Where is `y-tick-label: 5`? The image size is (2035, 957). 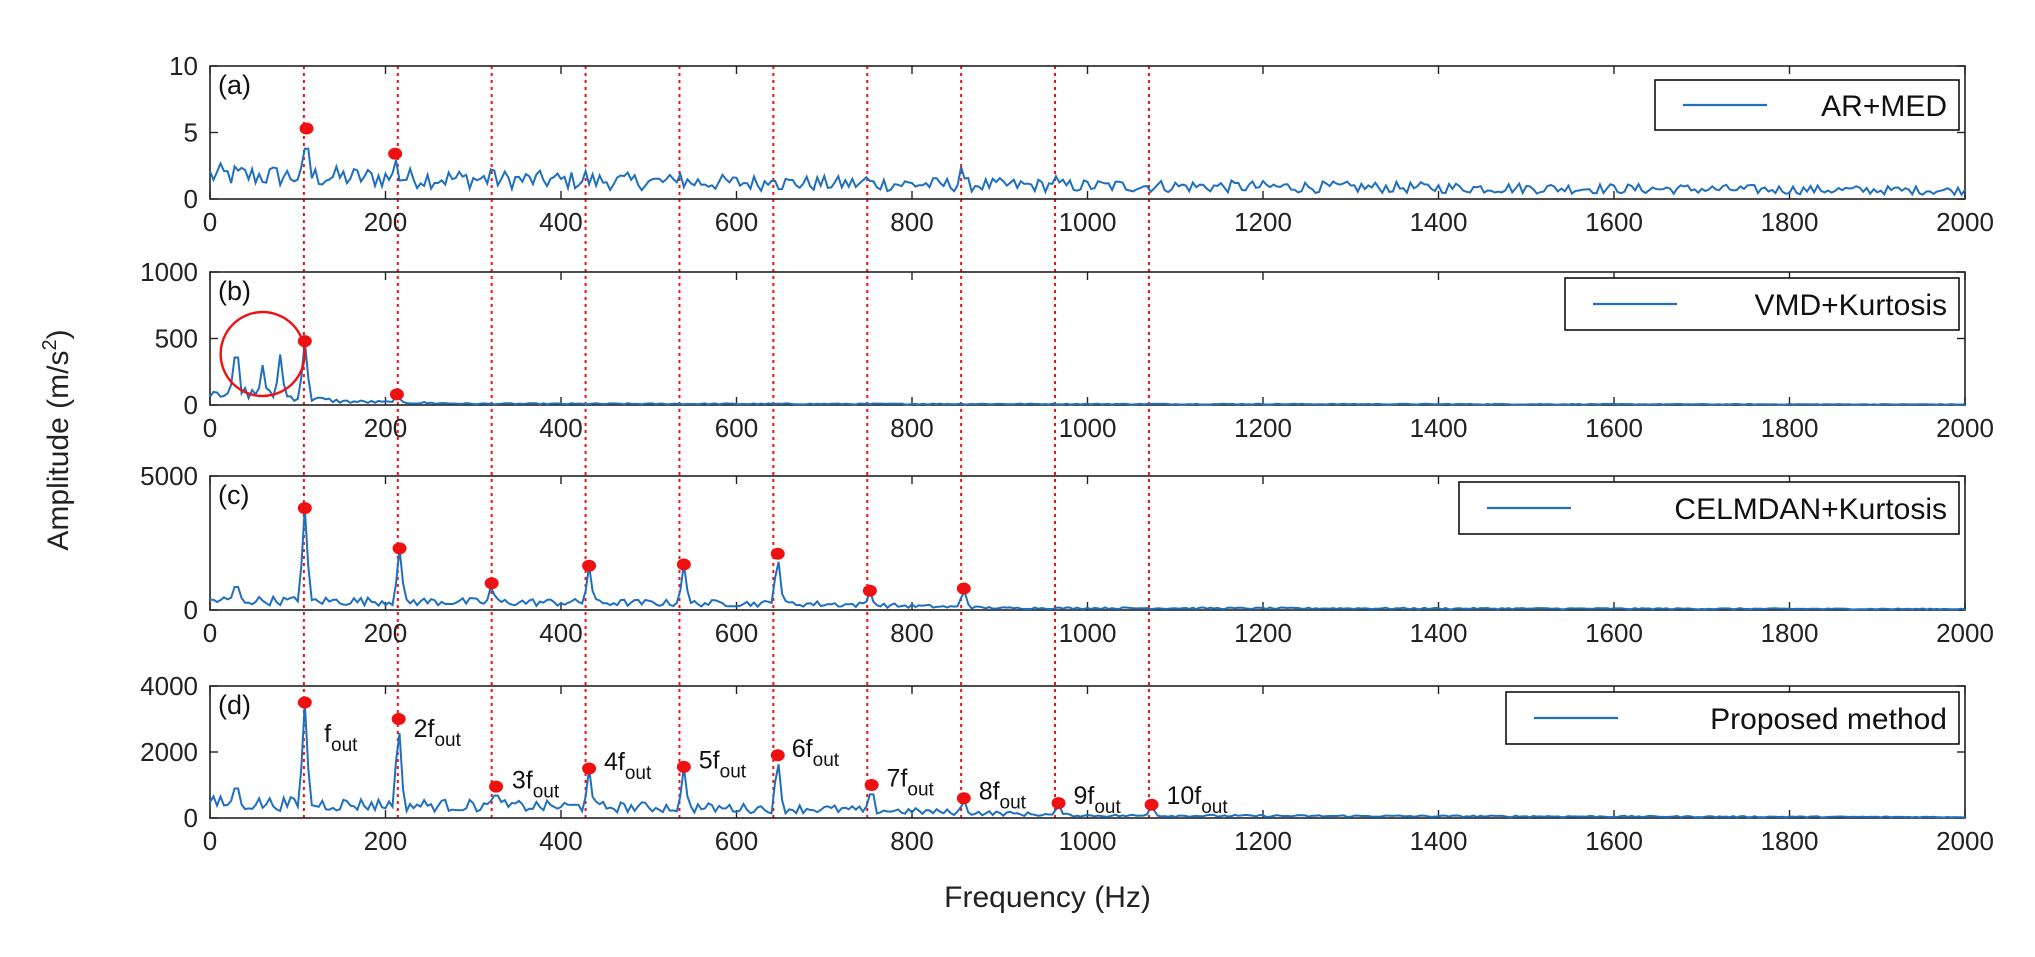 y-tick-label: 5 is located at coordinates (191, 133).